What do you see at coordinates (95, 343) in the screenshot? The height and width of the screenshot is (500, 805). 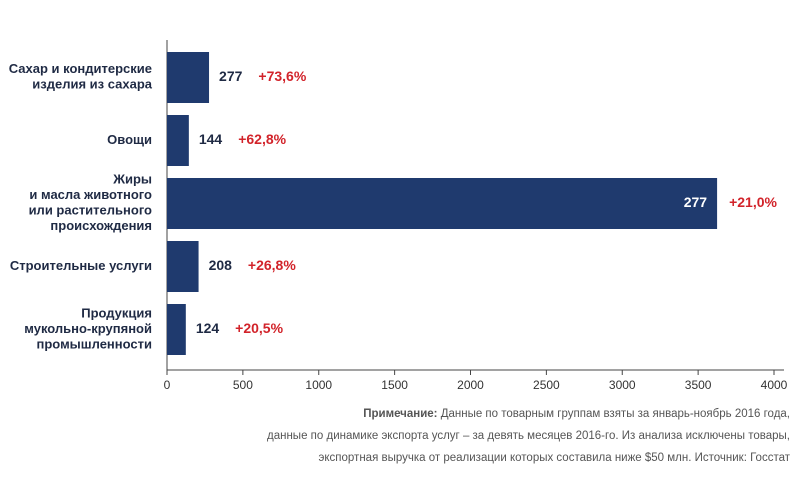 I see `category-label: промышленности` at bounding box center [95, 343].